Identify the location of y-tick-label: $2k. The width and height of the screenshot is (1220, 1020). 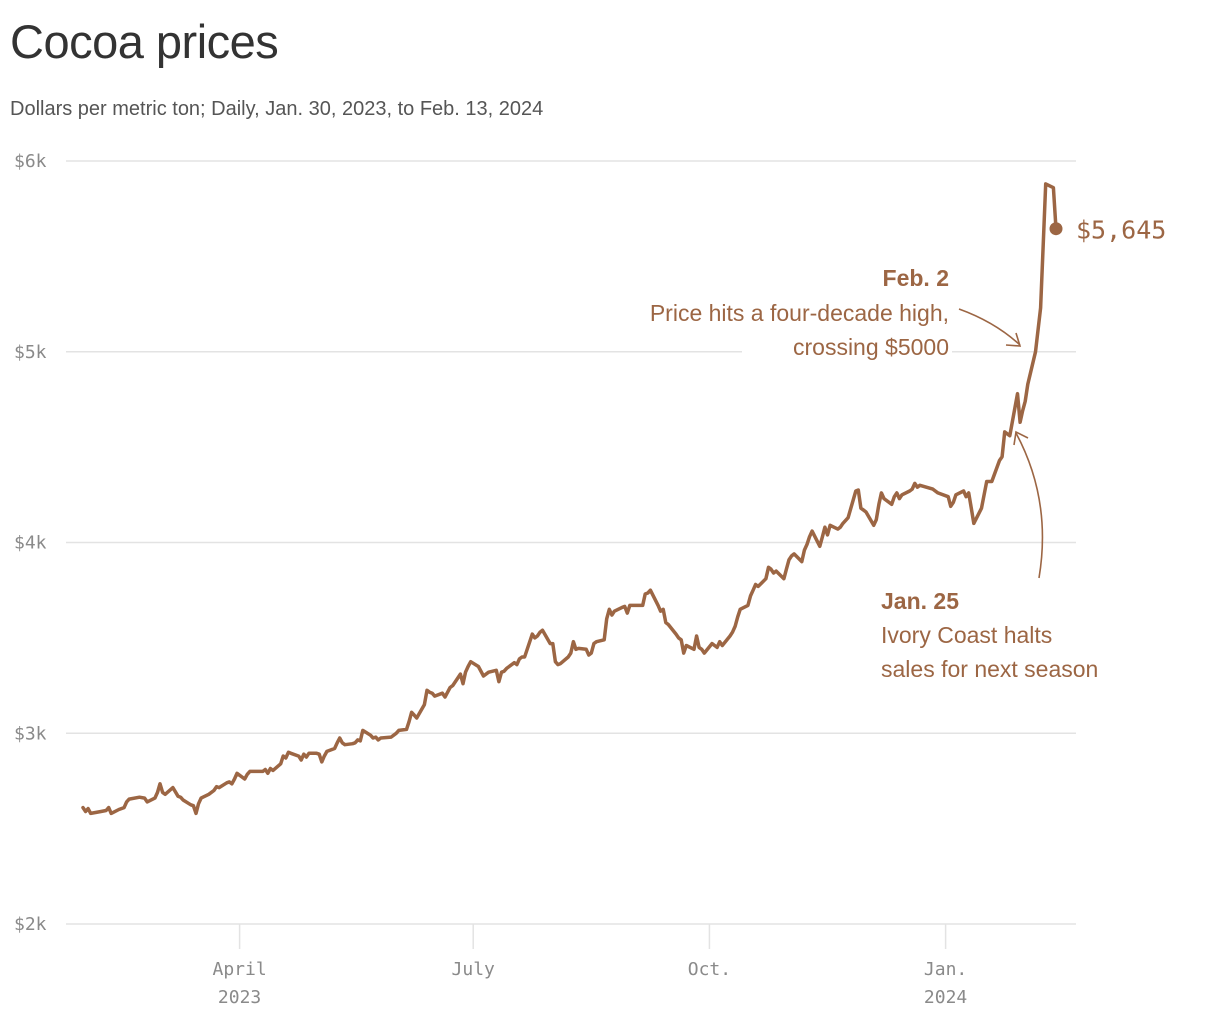
(30, 924).